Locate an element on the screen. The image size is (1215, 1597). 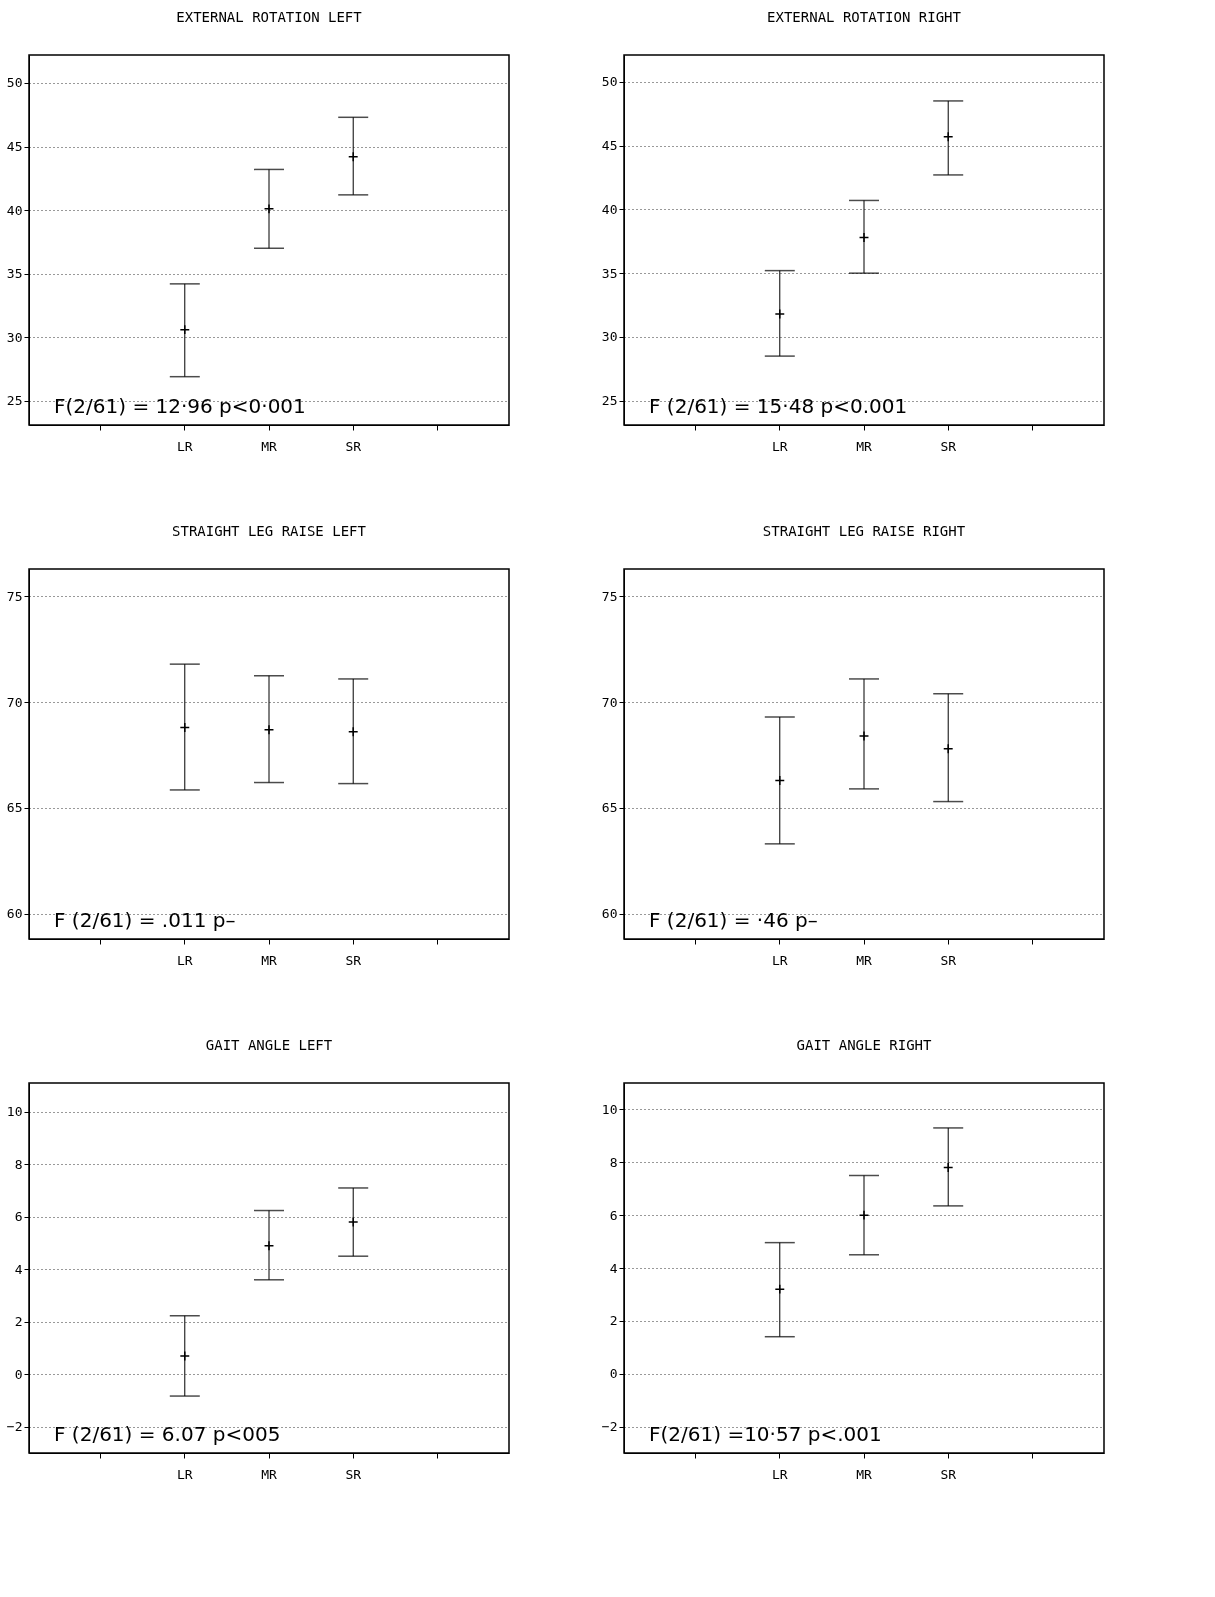
chart-title: EXTERNAL ROTATION RIGHT is located at coordinates (864, 17).